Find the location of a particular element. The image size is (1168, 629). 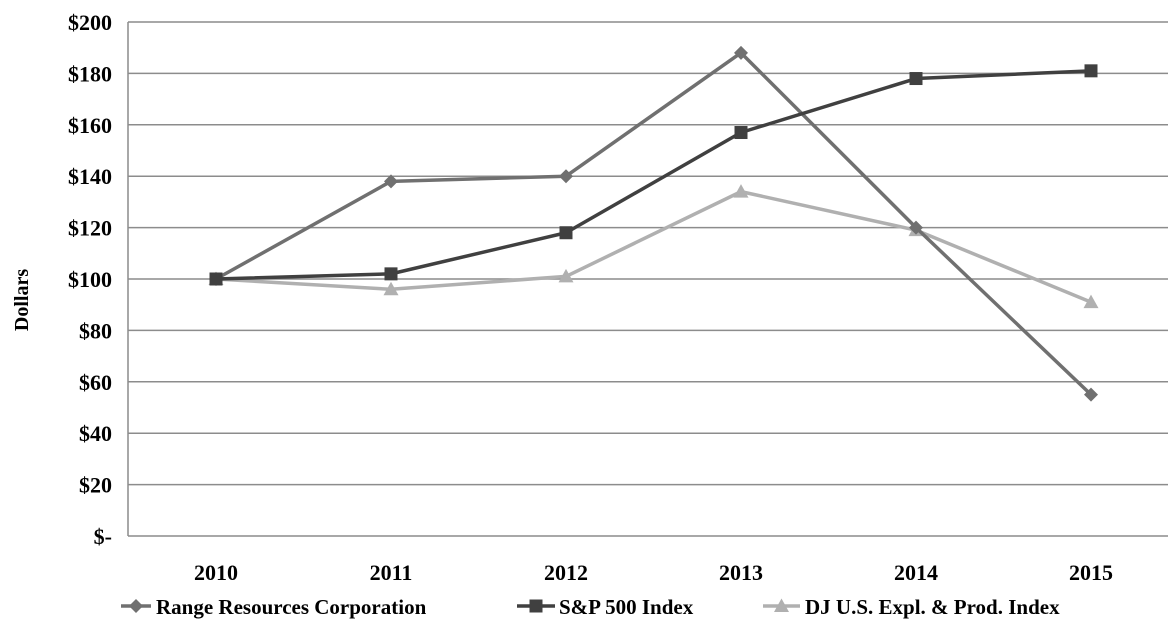

x-tick-label: 2015 is located at coordinates (1091, 572).